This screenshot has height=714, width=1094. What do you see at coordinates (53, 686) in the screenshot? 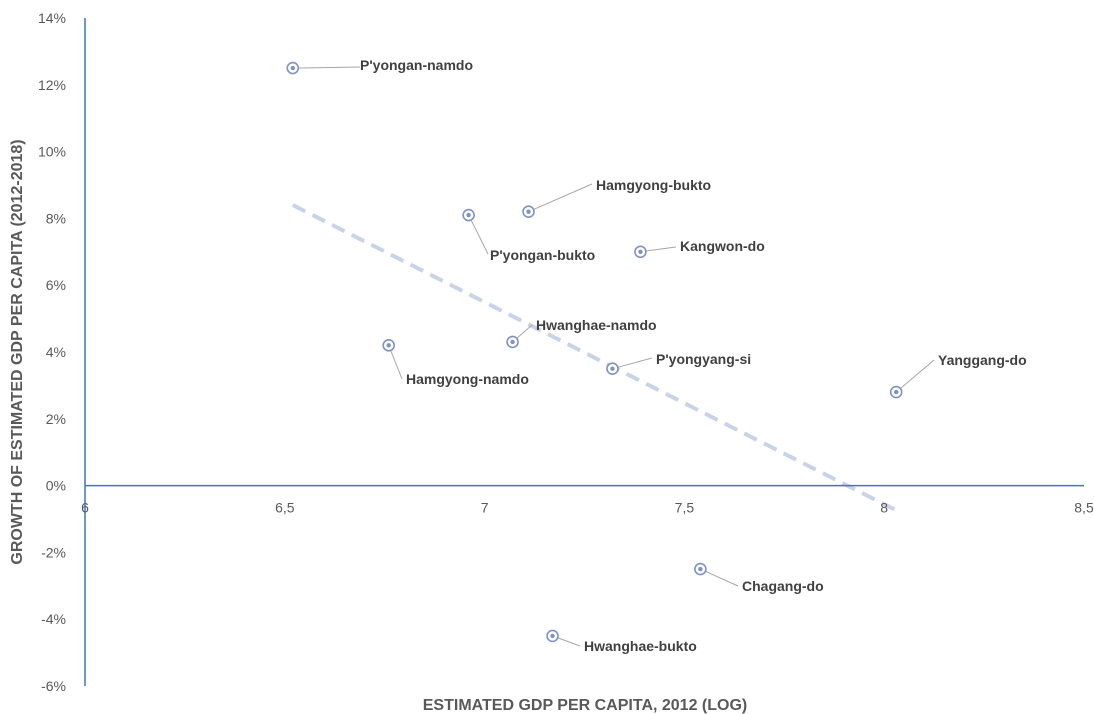
I see `y-tick-label: -6%` at bounding box center [53, 686].